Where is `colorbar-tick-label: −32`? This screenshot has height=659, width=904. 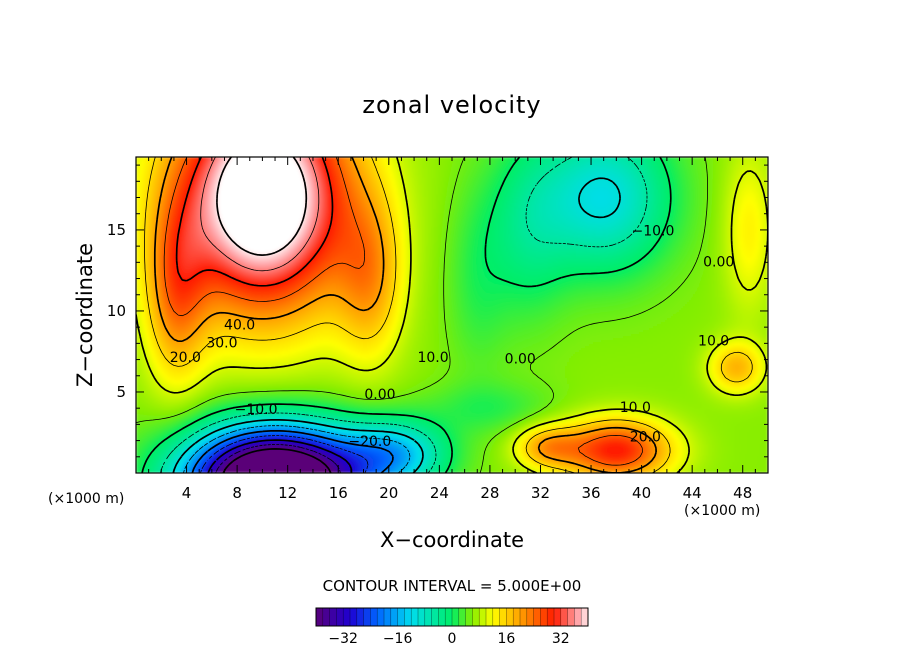
colorbar-tick-label: −32 is located at coordinates (343, 639).